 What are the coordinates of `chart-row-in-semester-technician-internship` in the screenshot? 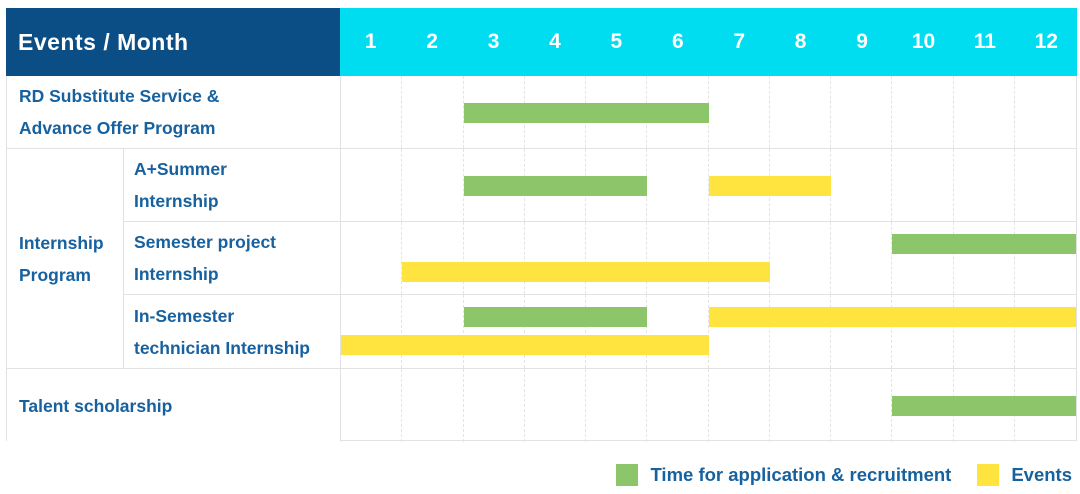 It's located at (708, 332).